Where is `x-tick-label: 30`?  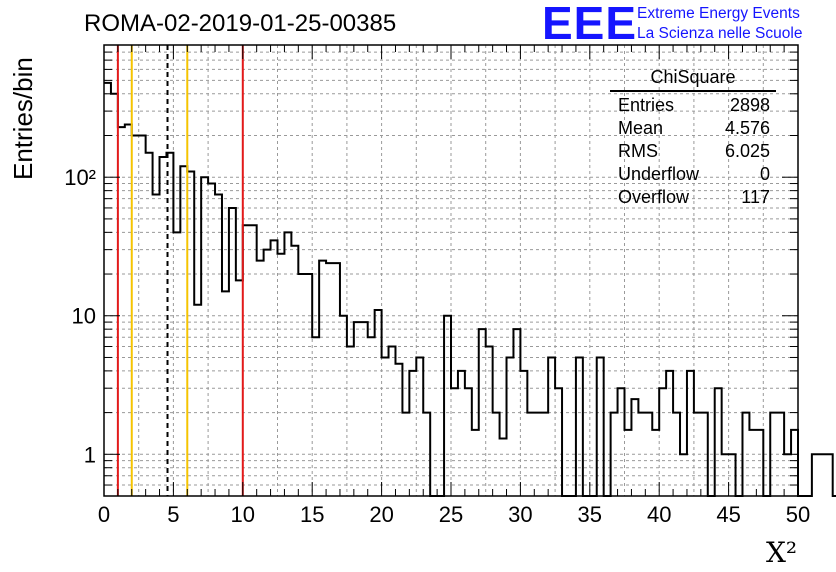 x-tick-label: 30 is located at coordinates (520, 514).